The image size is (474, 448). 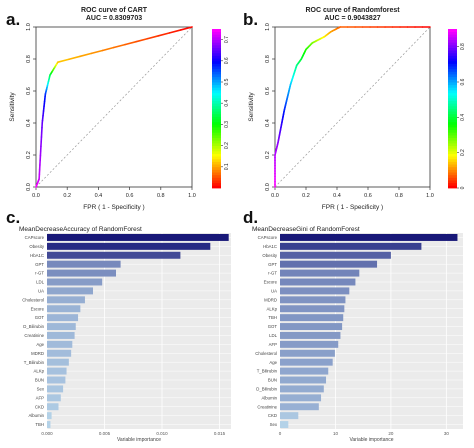 What do you see at coordinates (272, 380) in the screenshot?
I see `bars3-category-label: BUN` at bounding box center [272, 380].